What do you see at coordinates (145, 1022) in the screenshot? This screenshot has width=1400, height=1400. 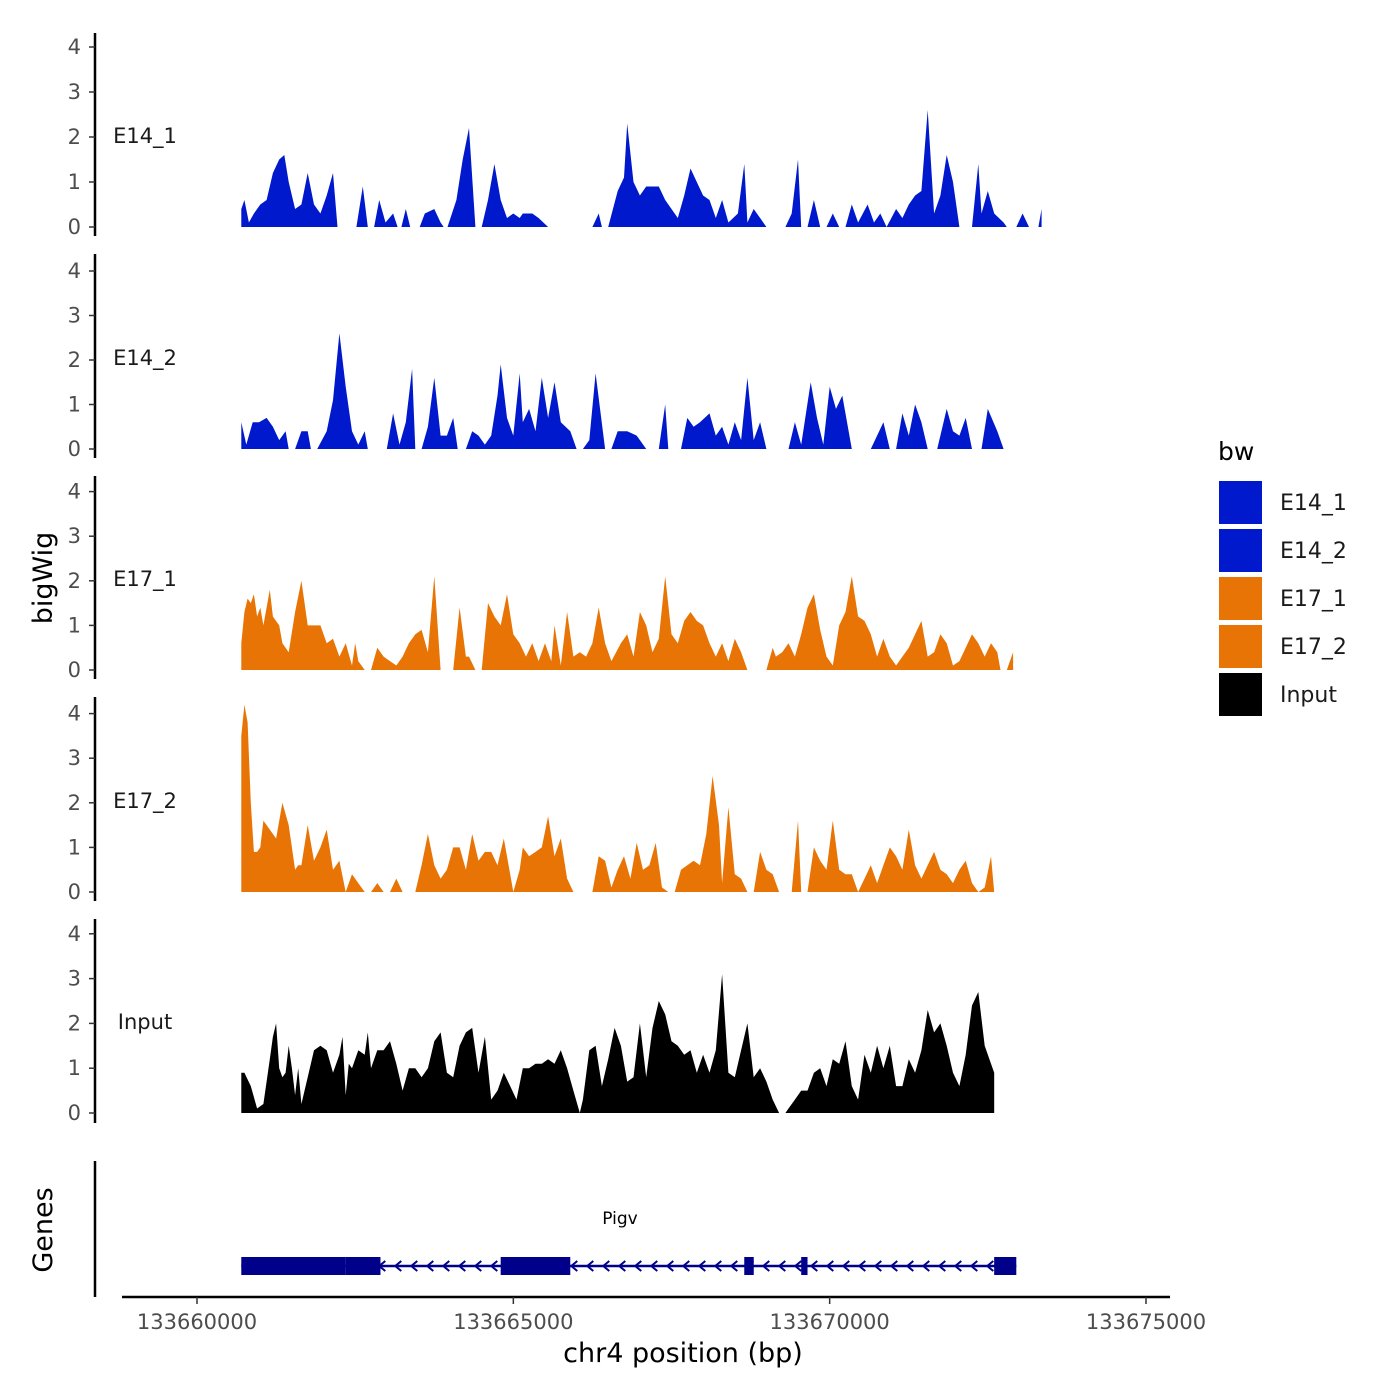 I see `track-label: Input` at bounding box center [145, 1022].